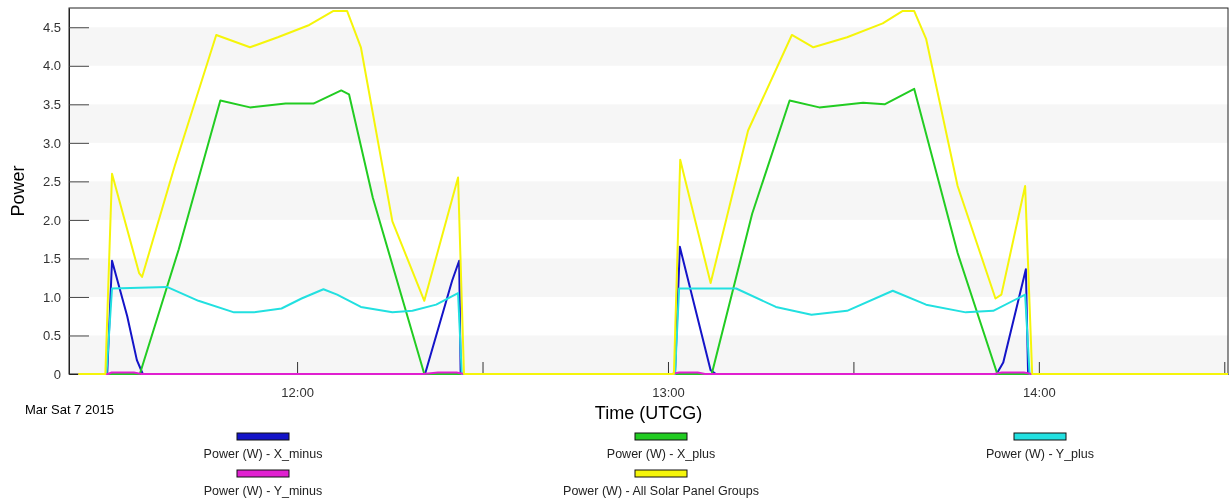  Describe the element at coordinates (69, 409) in the screenshot. I see `text: Mar Sat 7 2015` at that location.